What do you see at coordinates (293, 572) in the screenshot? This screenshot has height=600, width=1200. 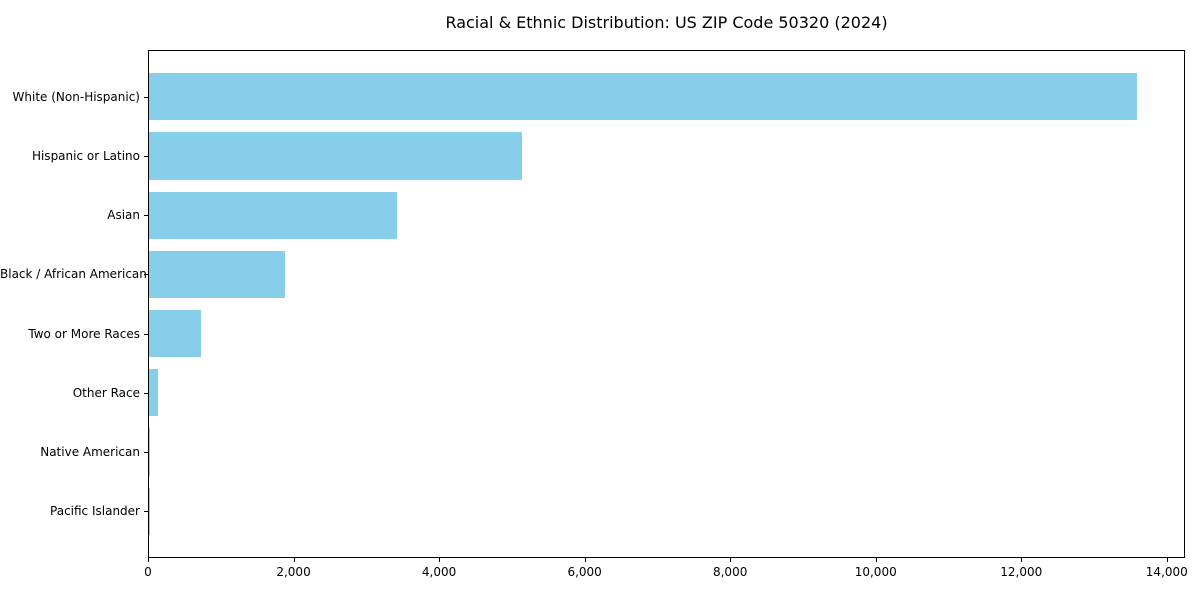 I see `x-axis-tick-label: 2,000` at bounding box center [293, 572].